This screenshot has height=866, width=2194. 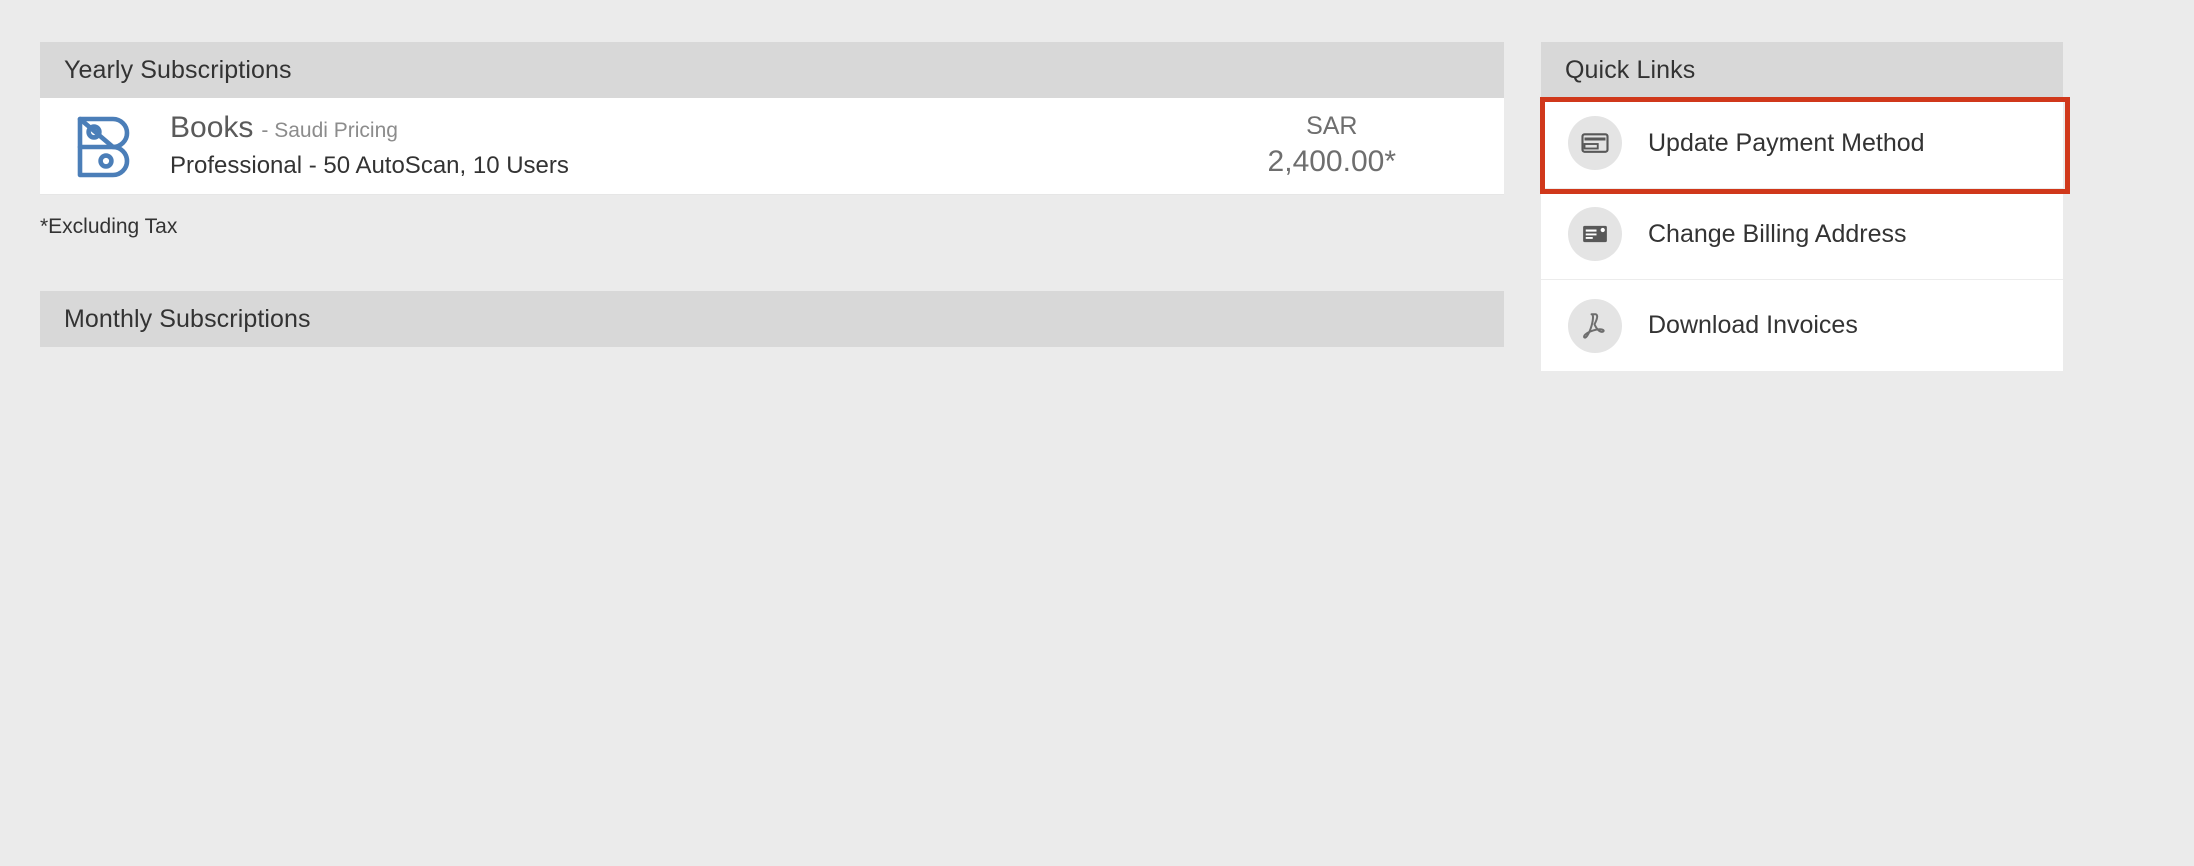 I want to click on subscription-price: SAR 2,400.00*, so click(x=1386, y=146).